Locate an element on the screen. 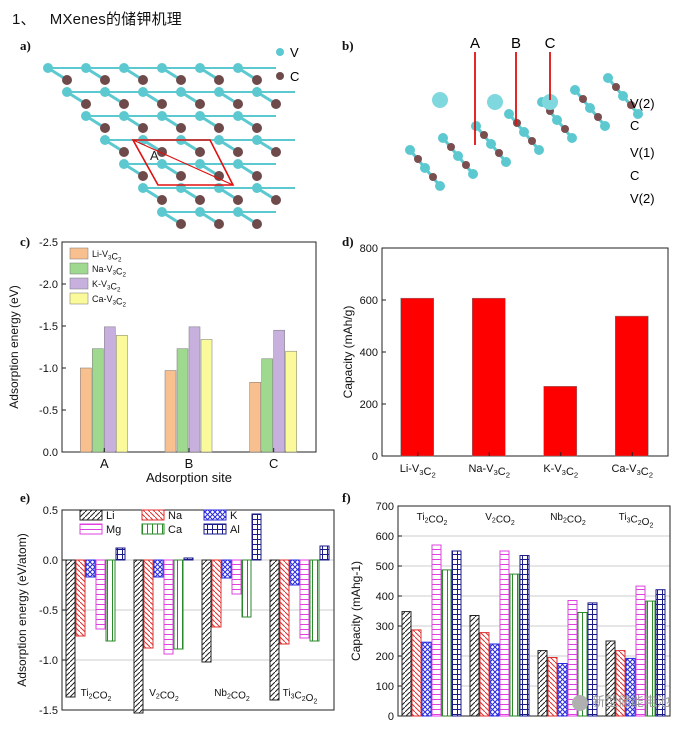 This screenshot has height=731, width=688. category-label: Ti3C2O2 is located at coordinates (300, 697).